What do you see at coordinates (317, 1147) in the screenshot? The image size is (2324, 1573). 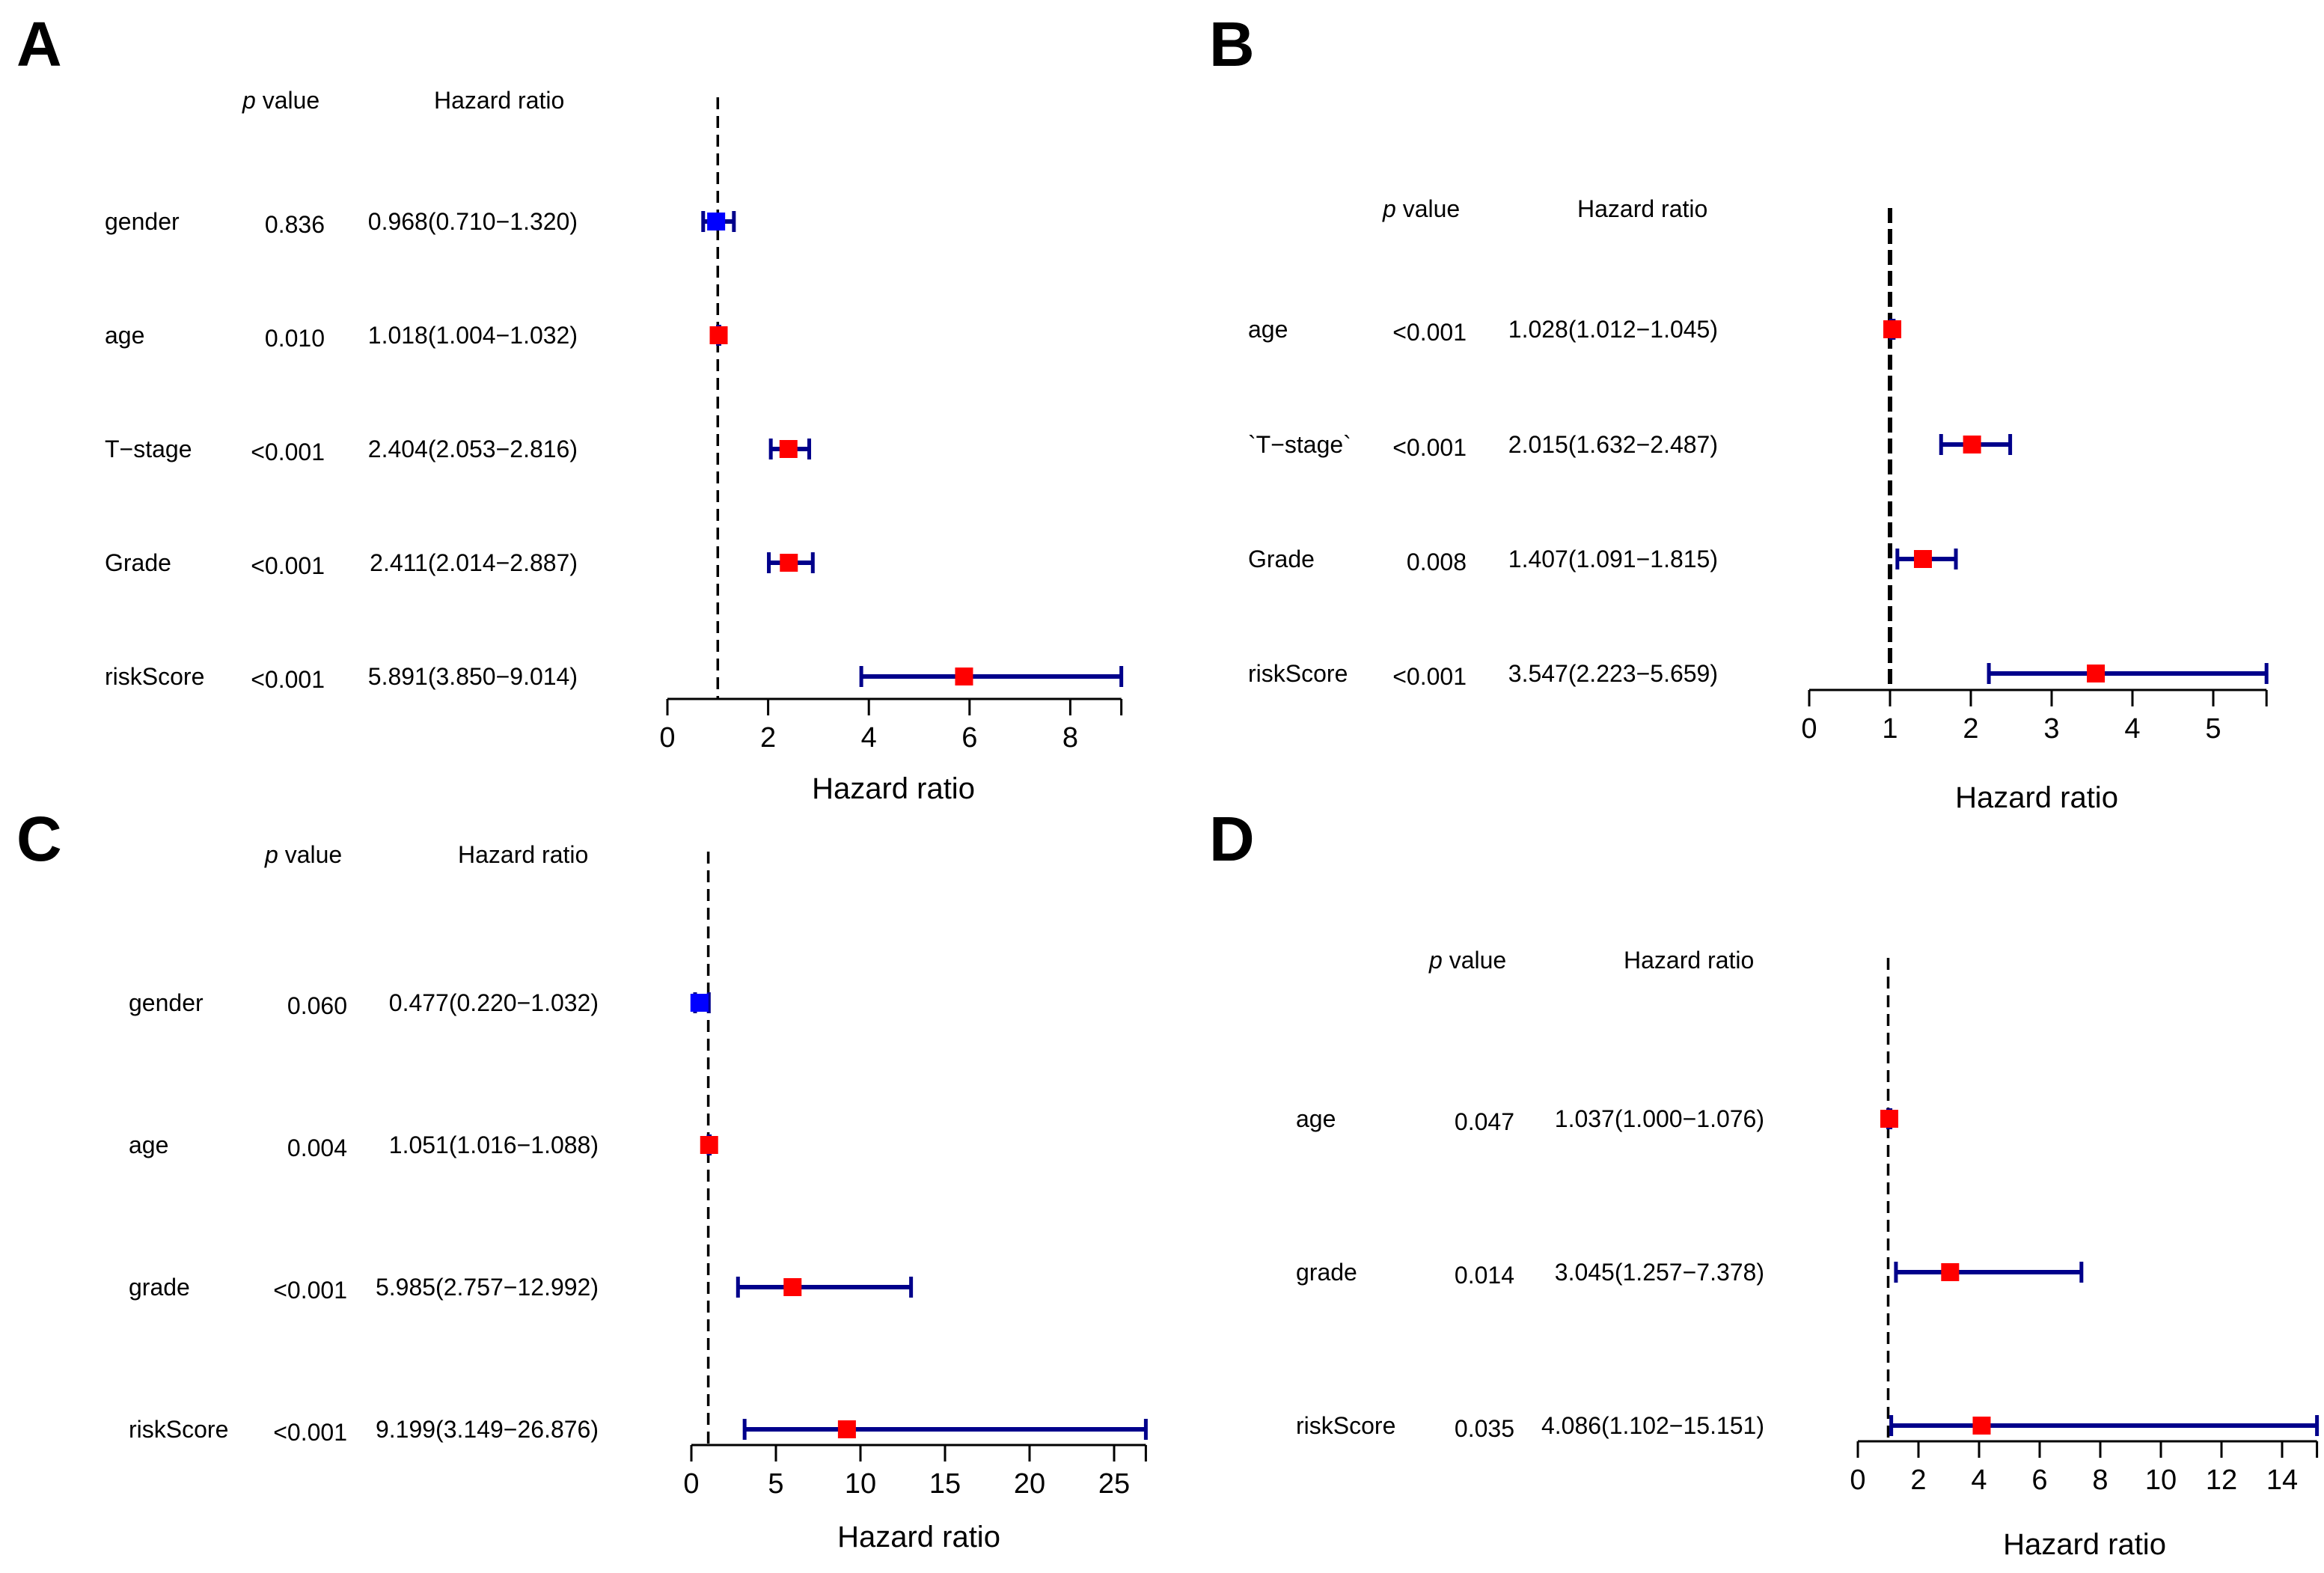 I see `p-value-cell: 0.004` at bounding box center [317, 1147].